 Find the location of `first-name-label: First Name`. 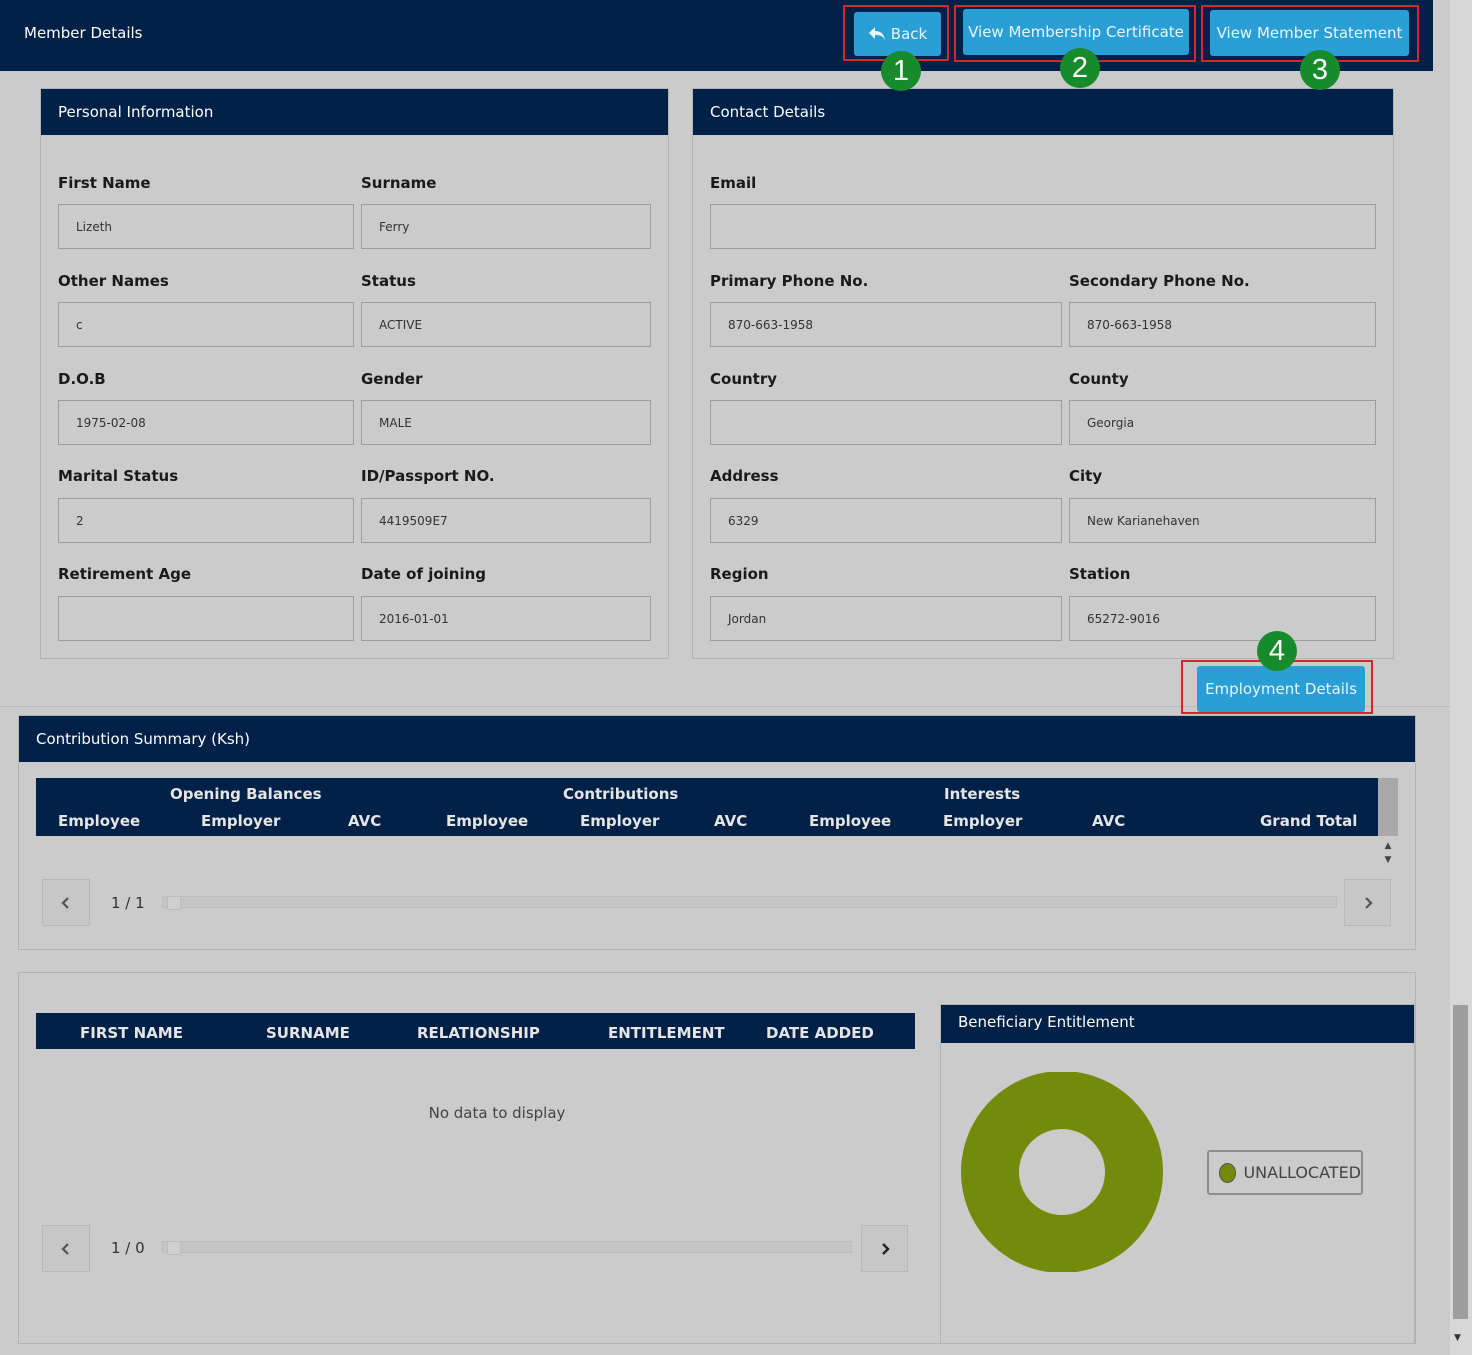

first-name-label: First Name is located at coordinates (104, 183).